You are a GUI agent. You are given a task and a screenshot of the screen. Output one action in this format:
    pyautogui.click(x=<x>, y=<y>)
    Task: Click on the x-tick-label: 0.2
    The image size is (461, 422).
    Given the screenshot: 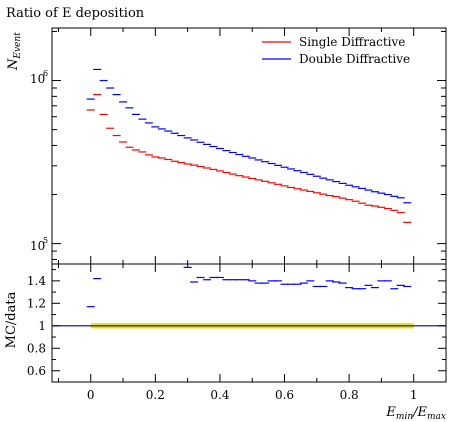 What is the action you would take?
    pyautogui.click(x=155, y=395)
    